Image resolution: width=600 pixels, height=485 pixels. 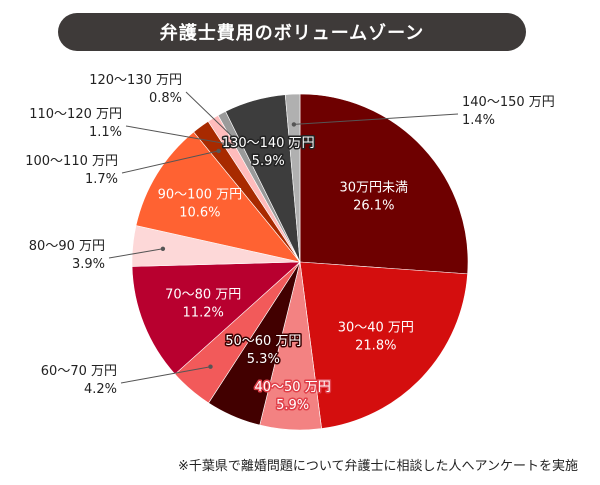 What do you see at coordinates (67, 246) in the screenshot?
I see `slice-label: 80〜90 万円` at bounding box center [67, 246].